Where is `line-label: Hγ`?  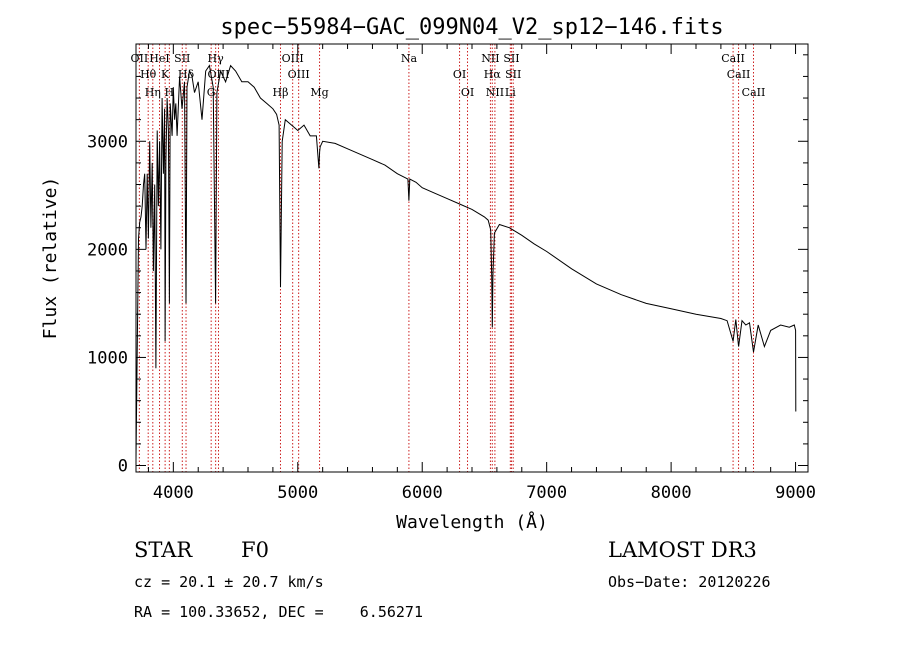
line-label: Hγ is located at coordinates (216, 58).